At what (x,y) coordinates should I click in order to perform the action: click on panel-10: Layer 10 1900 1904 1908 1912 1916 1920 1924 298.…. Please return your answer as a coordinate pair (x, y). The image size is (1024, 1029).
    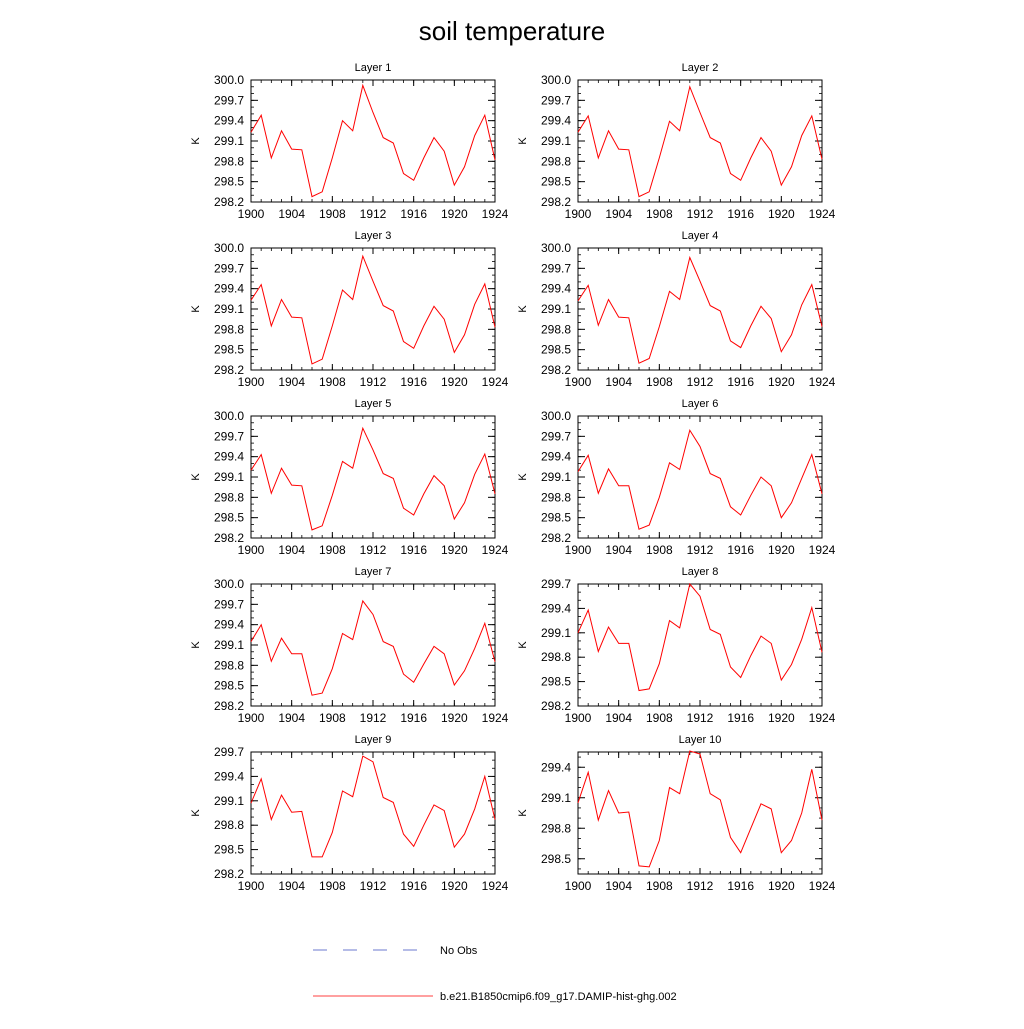
    Looking at the image, I should click on (676, 813).